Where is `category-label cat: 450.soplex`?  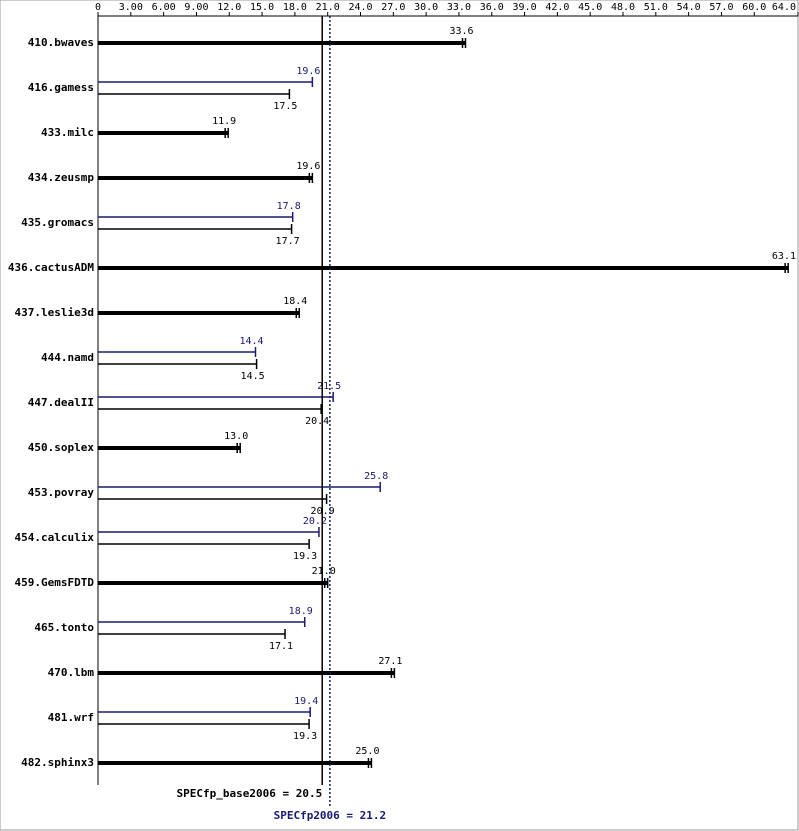 category-label cat: 450.soplex is located at coordinates (61, 447).